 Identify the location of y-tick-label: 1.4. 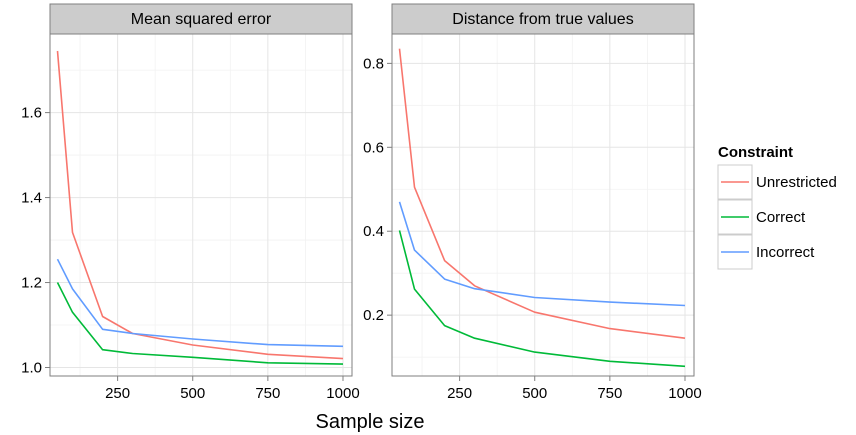
(31, 198).